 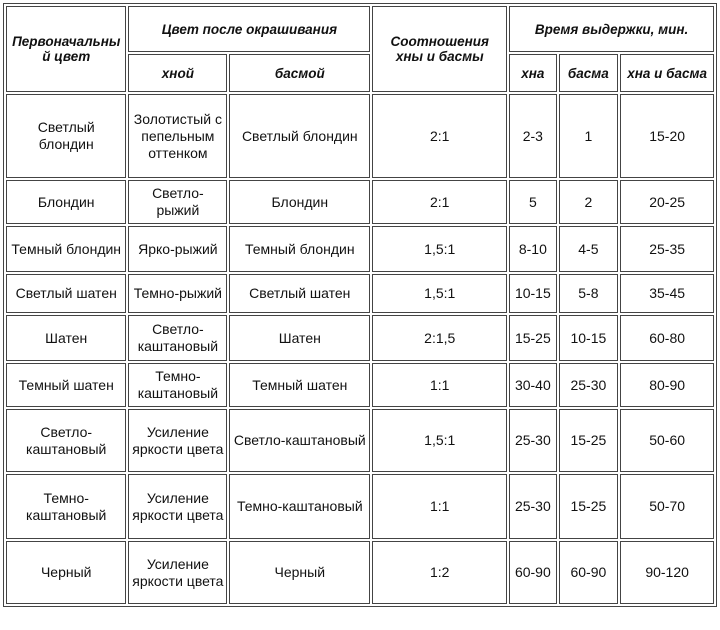 What do you see at coordinates (667, 202) in the screenshot?
I see `table-cell: 20-25` at bounding box center [667, 202].